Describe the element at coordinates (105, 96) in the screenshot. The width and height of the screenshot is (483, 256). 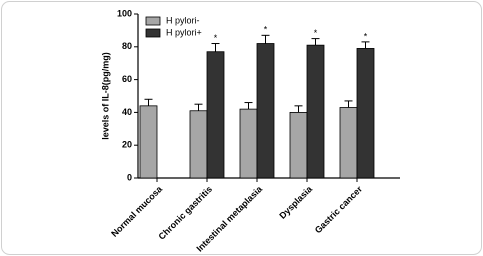
I see `y-axis-label: levels of IL-8(pg/mg)` at that location.